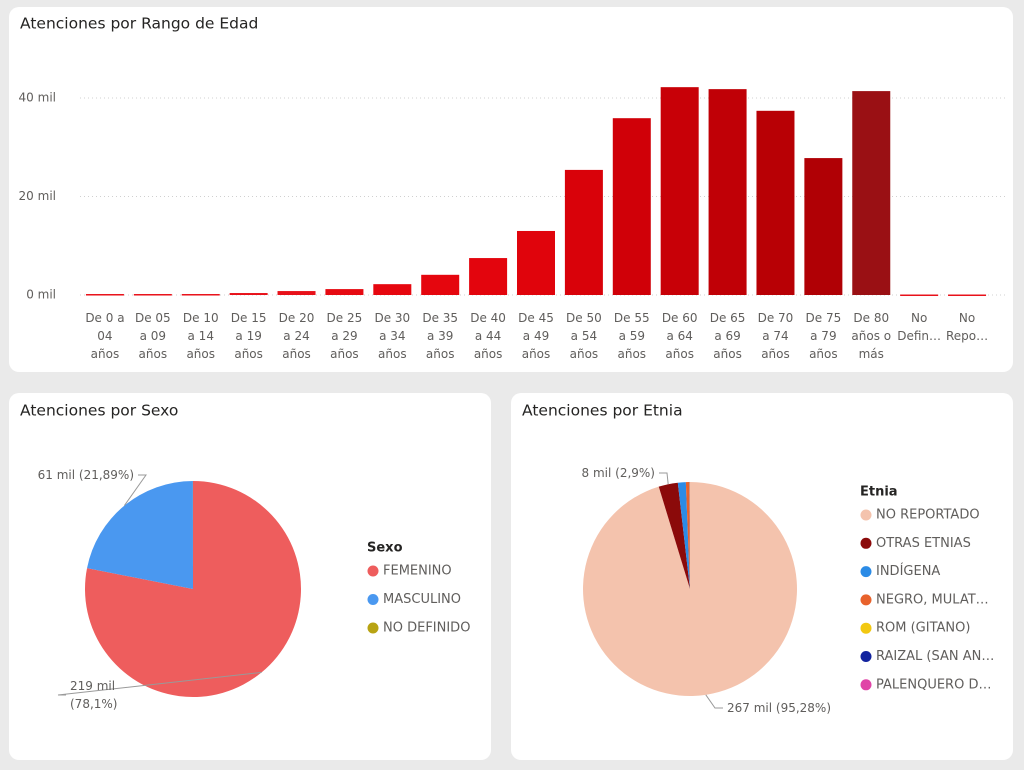 The width and height of the screenshot is (1024, 770). I want to click on x-tick-label: De 60 a 64 años, so click(680, 336).